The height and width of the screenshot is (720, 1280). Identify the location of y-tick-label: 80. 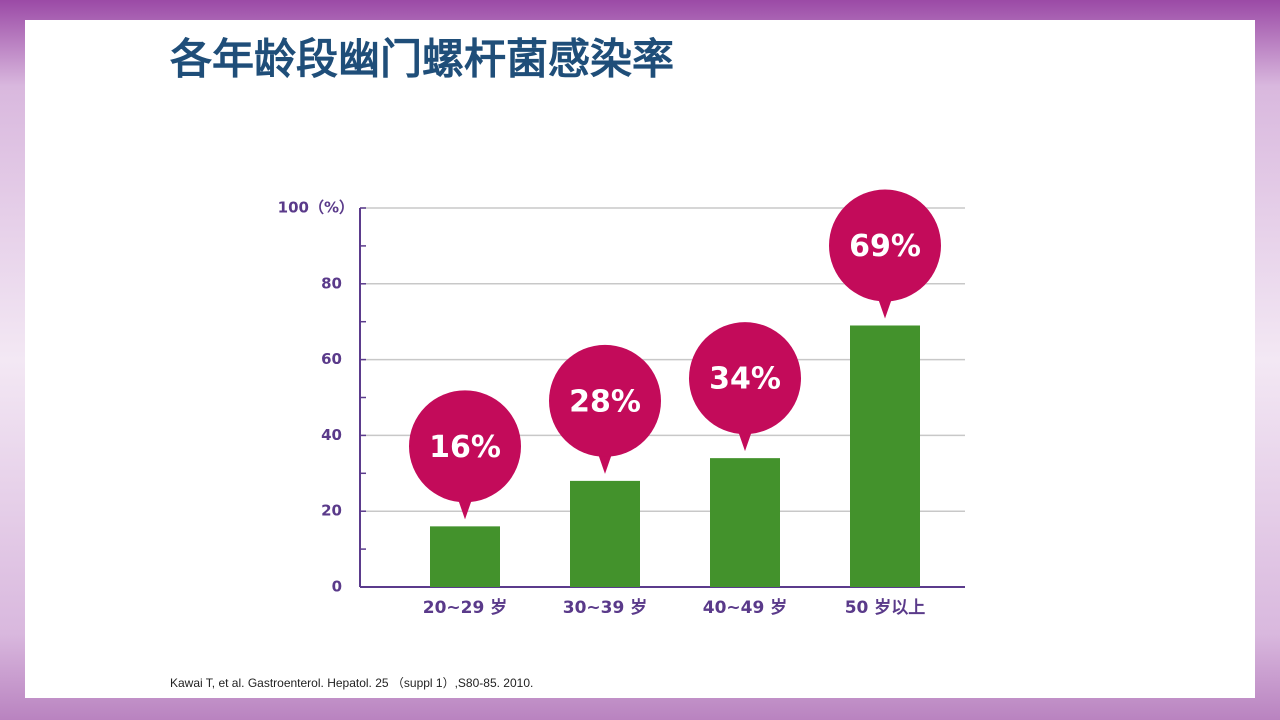
(331, 283).